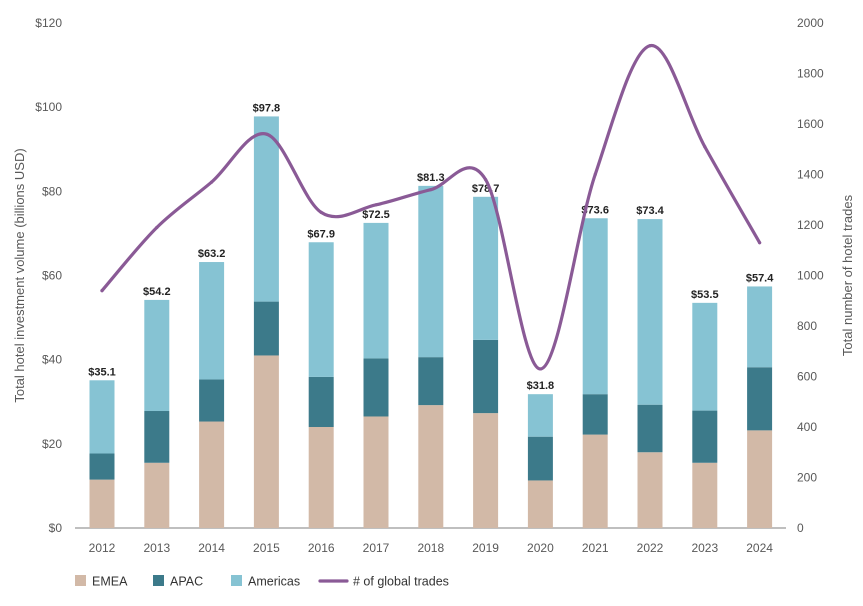 Image resolution: width=863 pixels, height=606 pixels. I want to click on x-tick-label: 2019, so click(485, 548).